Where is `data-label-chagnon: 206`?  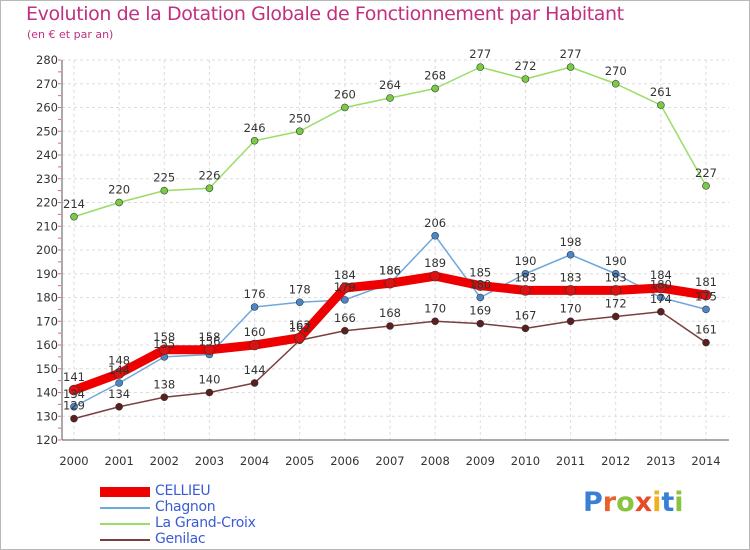 data-label-chagnon: 206 is located at coordinates (435, 223).